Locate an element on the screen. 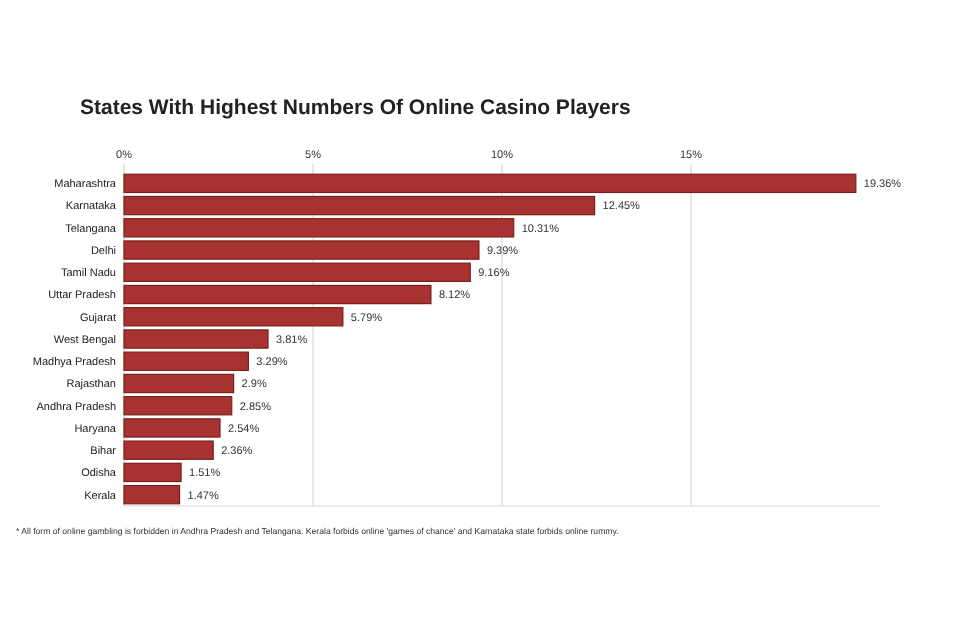 This screenshot has height=638, width=960. chart-title: States With Highest Numbers Of Online Casino Players is located at coordinates (355, 108).